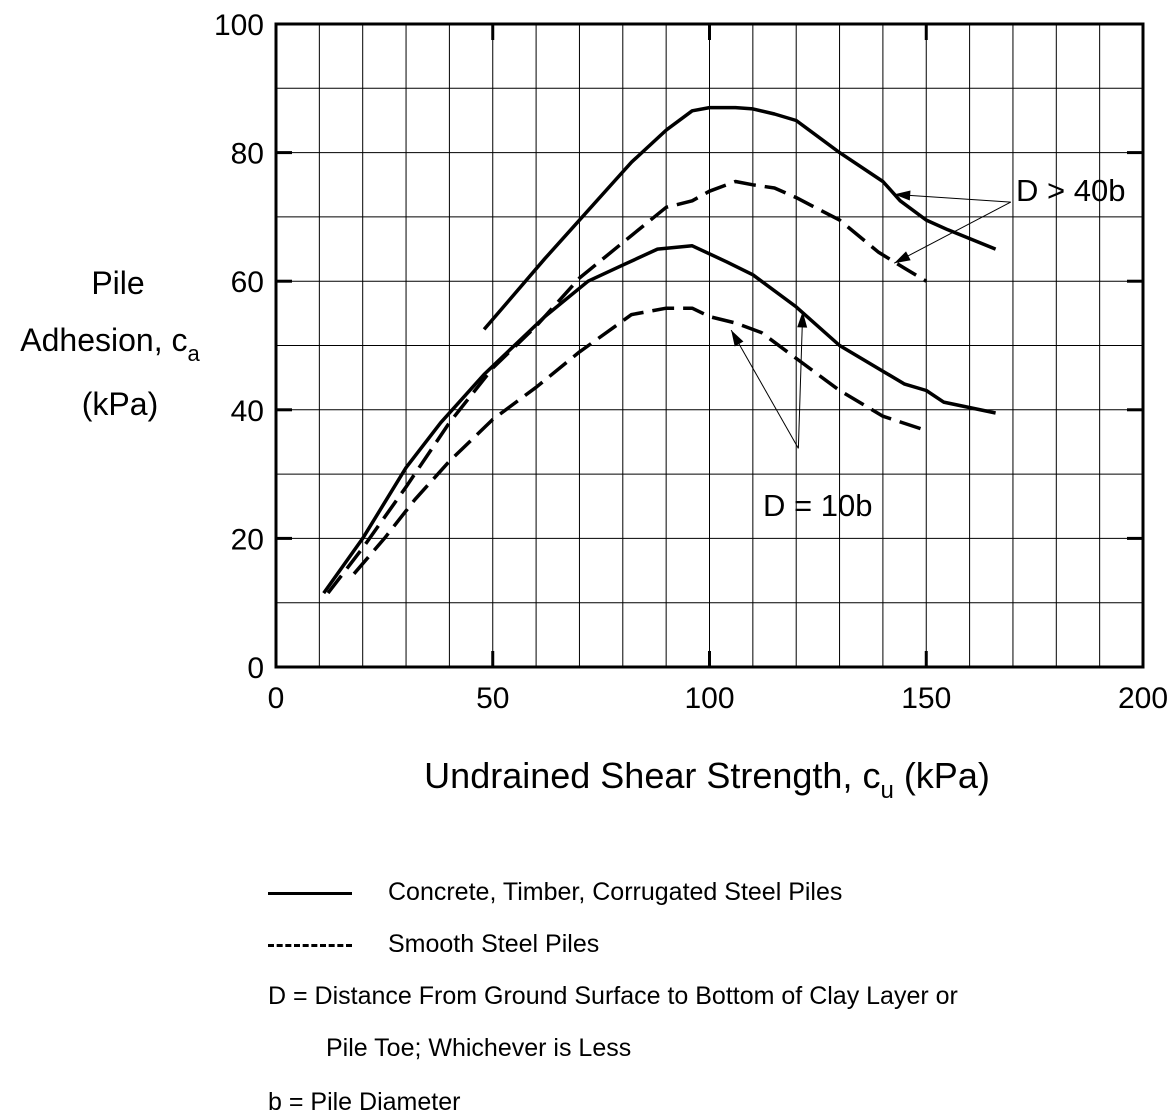 The image size is (1176, 1117). I want to click on y-axis-label-line-3: (kPa), so click(120, 404).